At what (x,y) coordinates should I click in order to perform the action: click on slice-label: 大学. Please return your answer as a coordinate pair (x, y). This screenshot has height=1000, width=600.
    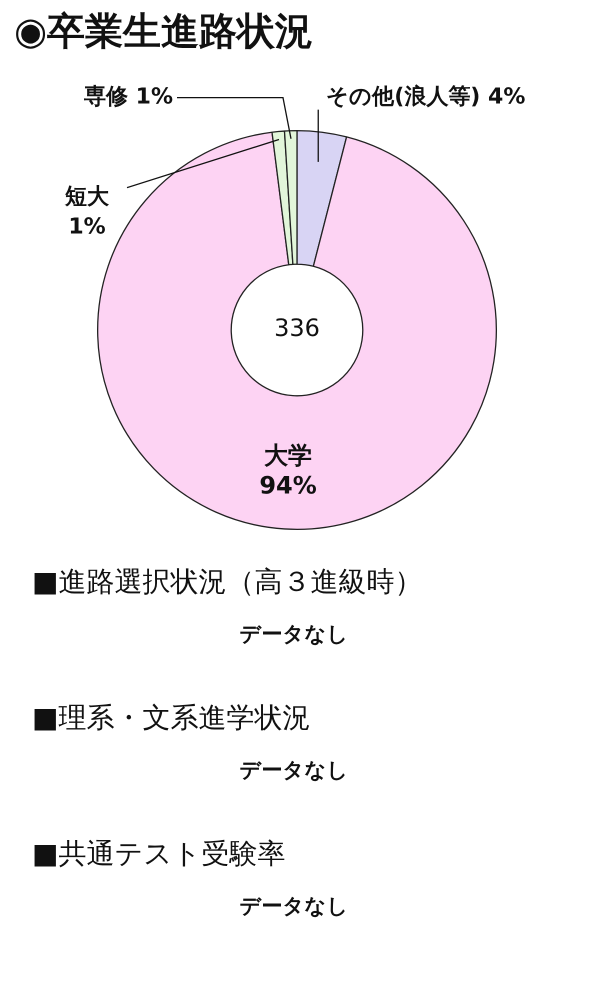
    Looking at the image, I should click on (288, 456).